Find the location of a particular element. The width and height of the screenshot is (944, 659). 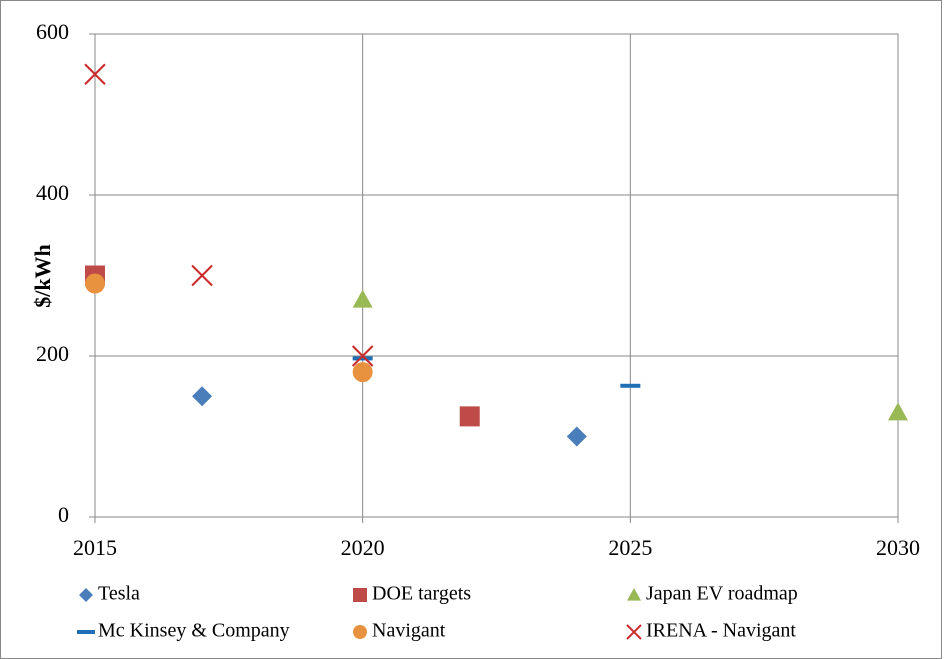

x-tick-label: 2015 is located at coordinates (95, 547).